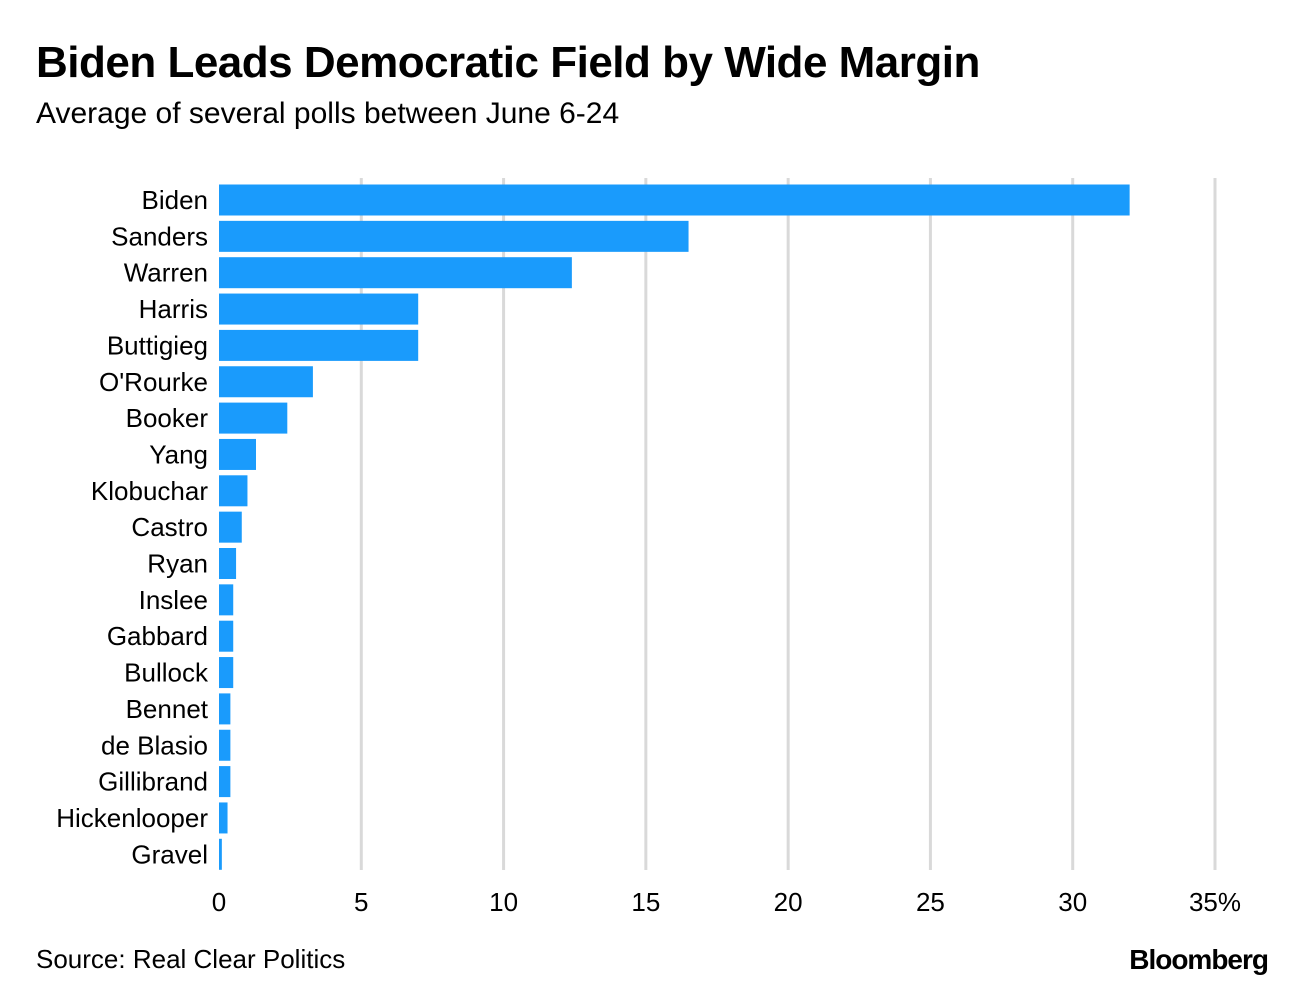 The width and height of the screenshot is (1296, 992). What do you see at coordinates (154, 745) in the screenshot?
I see `category-label: de Blasio` at bounding box center [154, 745].